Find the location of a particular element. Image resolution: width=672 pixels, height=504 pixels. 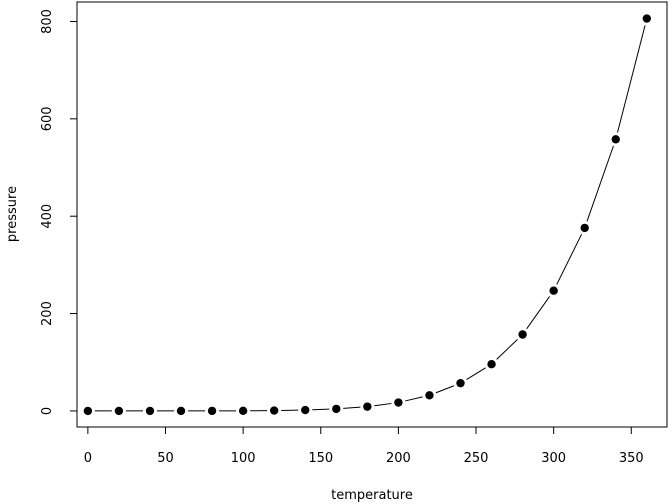

y-tick-label: 0 is located at coordinates (47, 411).